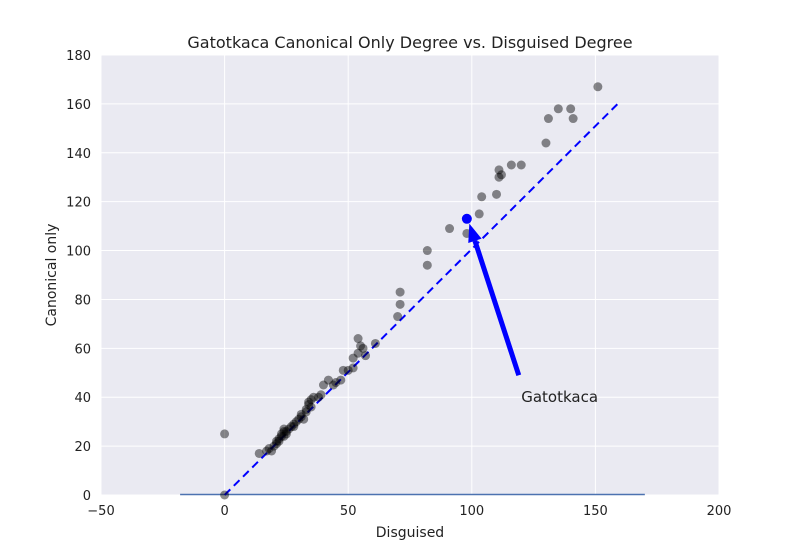 The width and height of the screenshot is (800, 550). Describe the element at coordinates (78, 154) in the screenshot. I see `y-tick-label: 140` at that location.